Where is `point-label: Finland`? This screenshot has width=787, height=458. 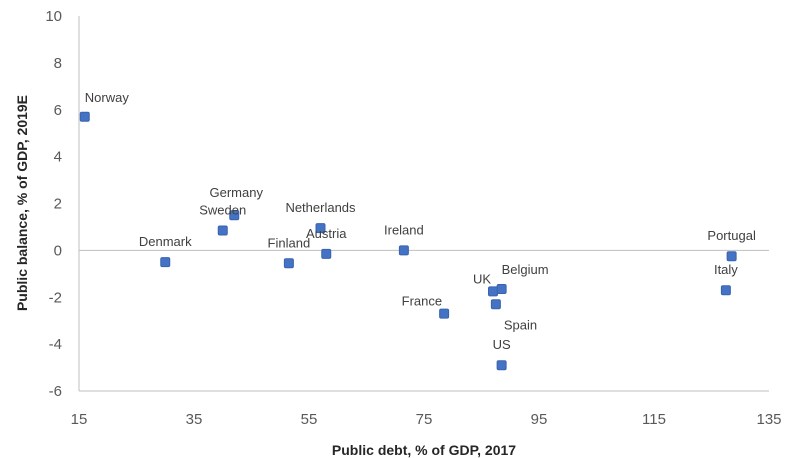 point-label: Finland is located at coordinates (289, 242).